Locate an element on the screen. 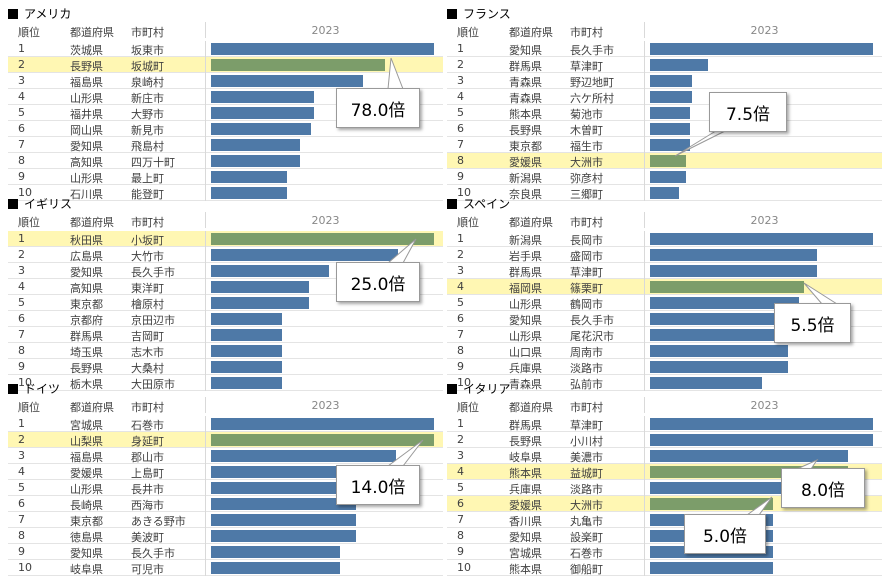 The image size is (888, 577). municipality-cell: 最上町 is located at coordinates (147, 178).